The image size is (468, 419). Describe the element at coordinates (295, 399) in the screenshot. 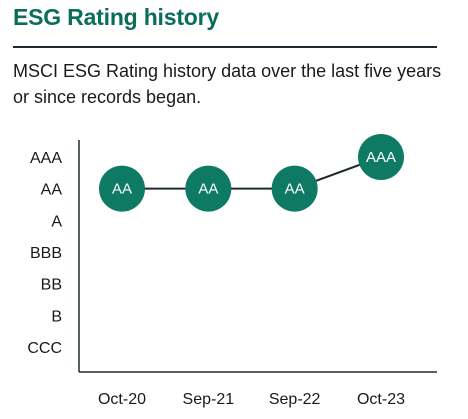

I see `x-tick-label: Sep-22` at that location.